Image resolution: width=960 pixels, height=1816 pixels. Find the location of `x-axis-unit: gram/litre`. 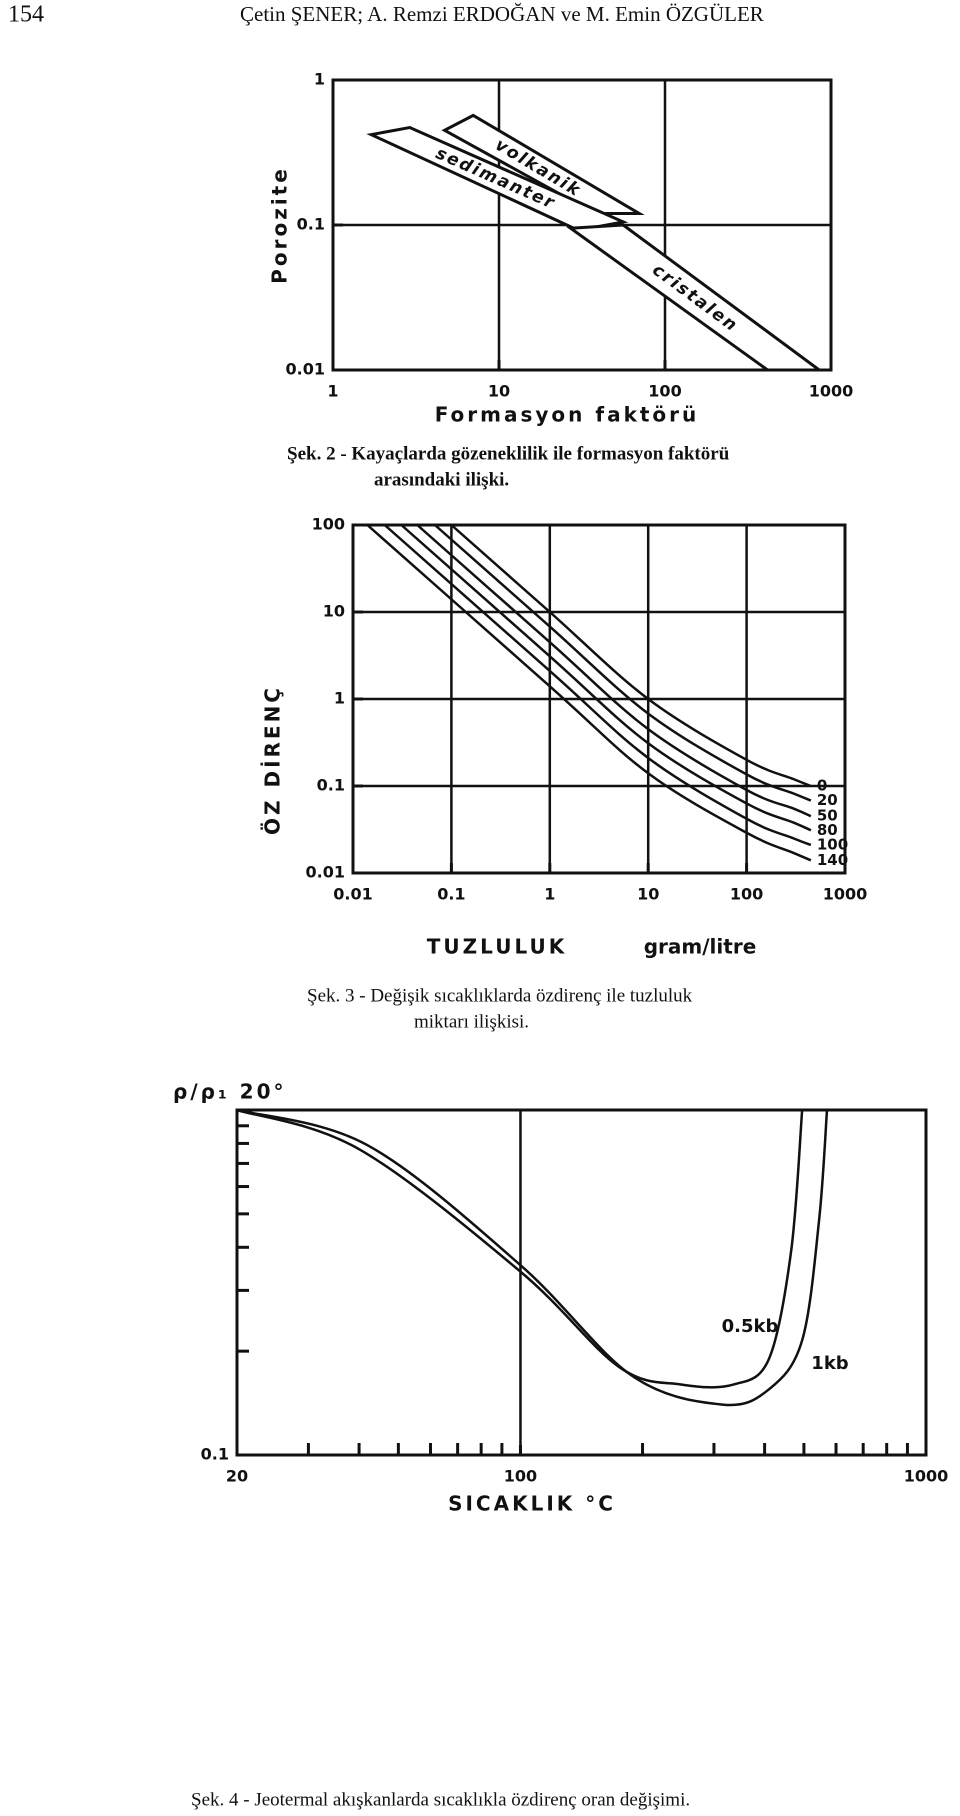

x-axis-unit: gram/litre is located at coordinates (700, 947).